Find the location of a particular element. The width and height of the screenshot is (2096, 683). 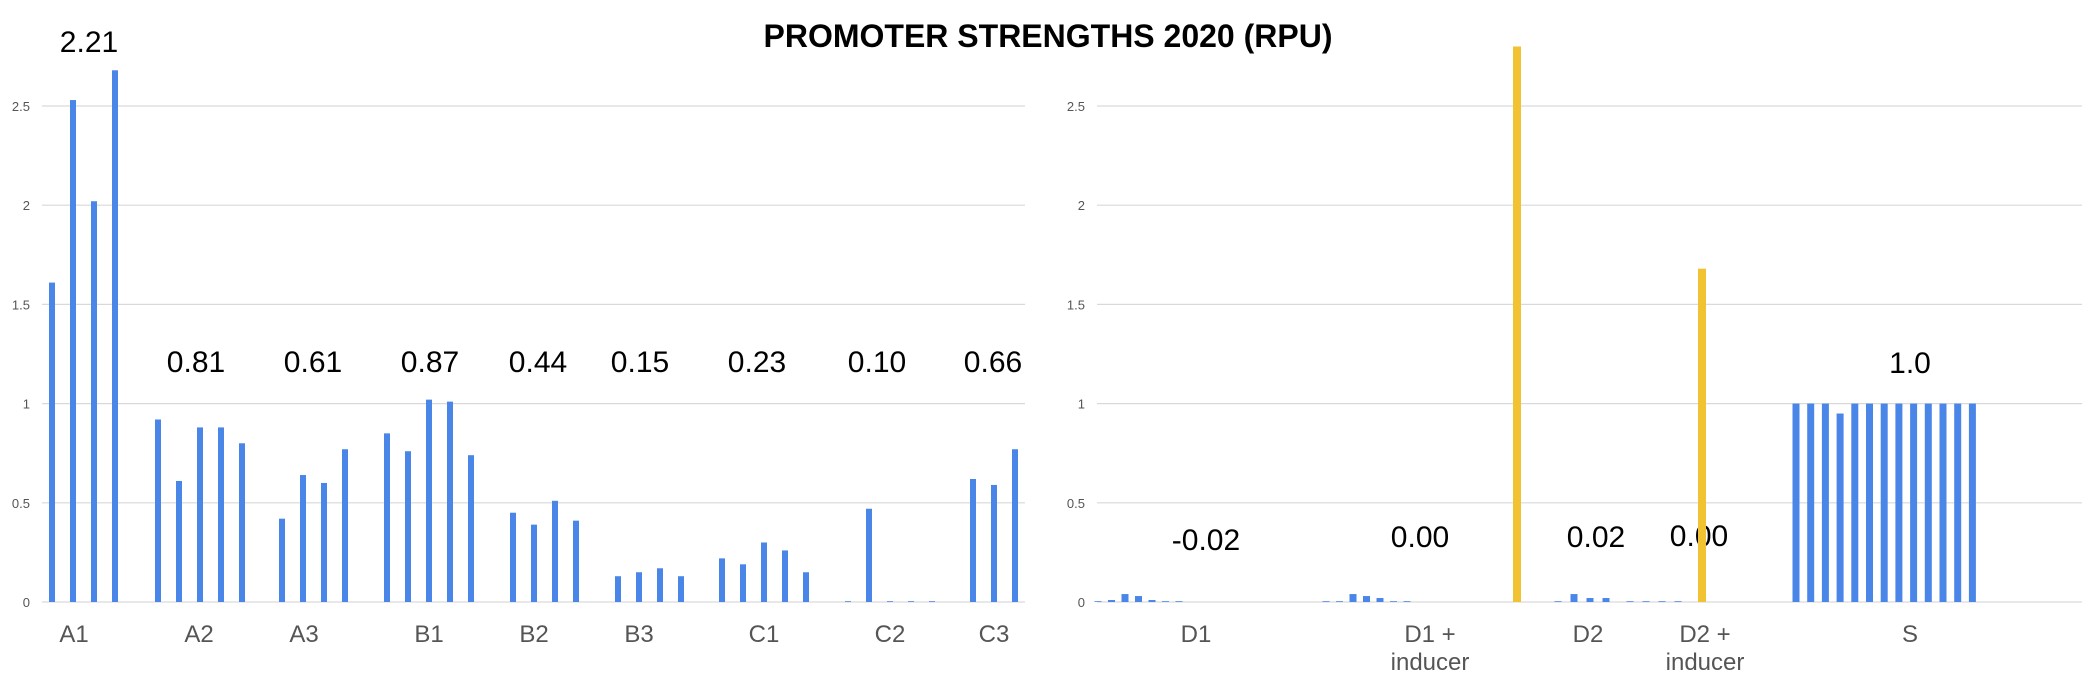

x-category-label: B1 is located at coordinates (428, 634).